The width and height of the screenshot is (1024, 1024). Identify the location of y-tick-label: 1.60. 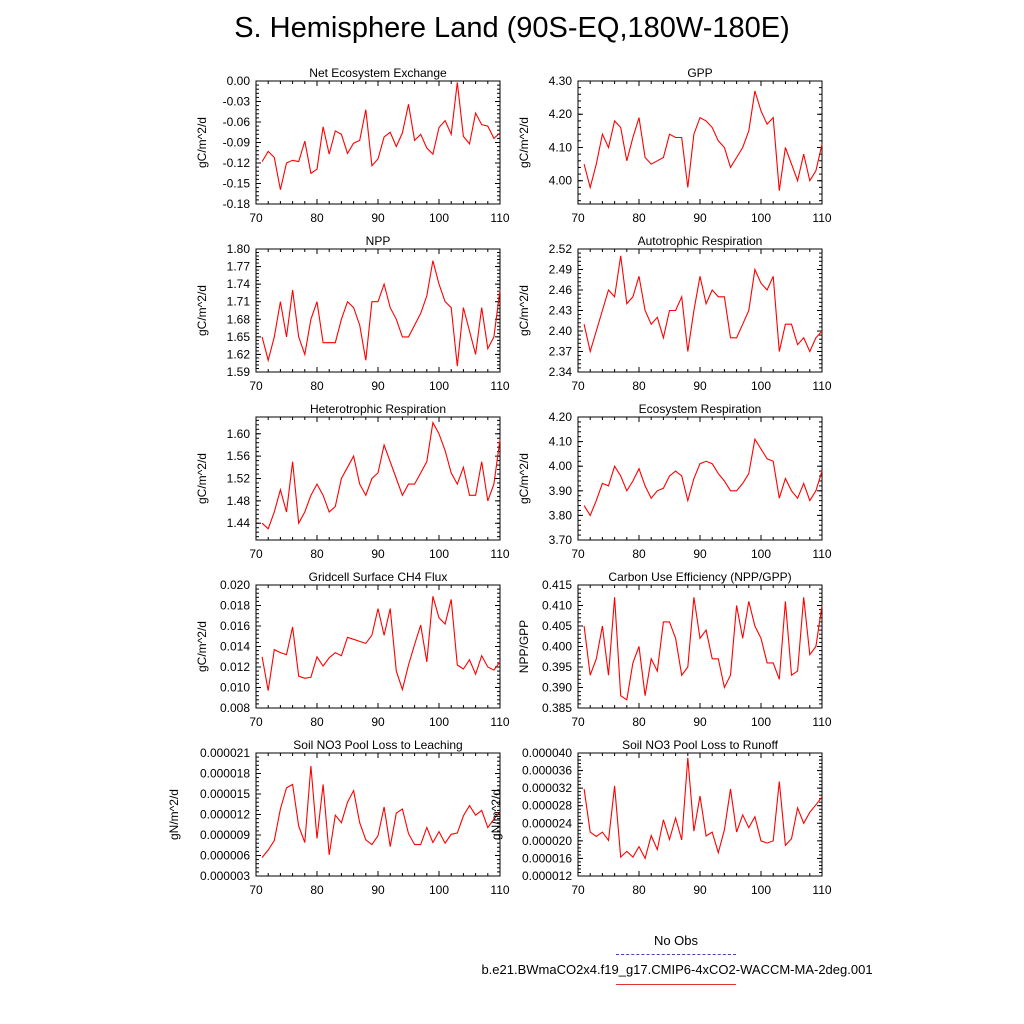
(239, 434).